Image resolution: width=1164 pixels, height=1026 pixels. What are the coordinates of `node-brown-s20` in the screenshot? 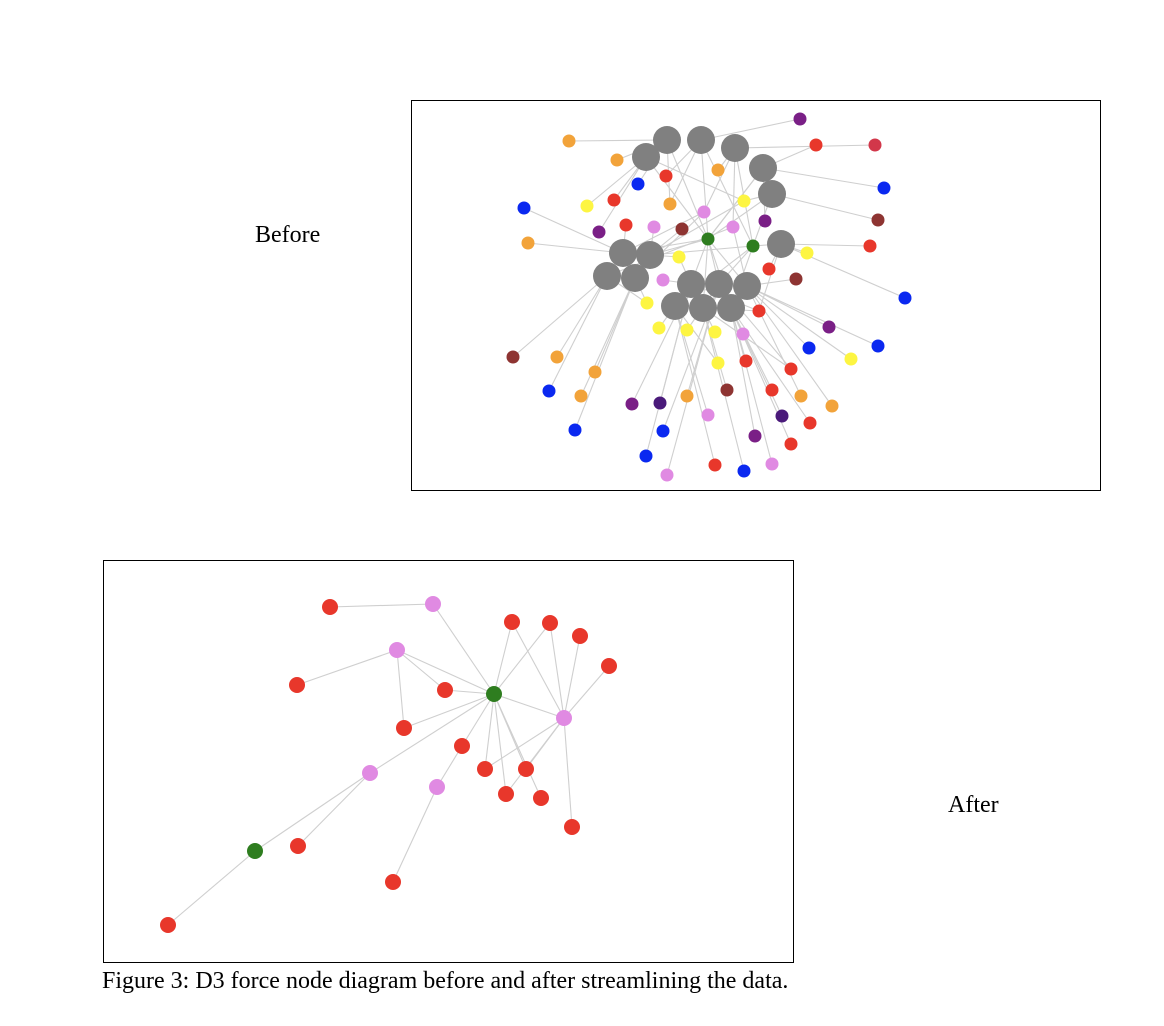 It's located at (682, 229).